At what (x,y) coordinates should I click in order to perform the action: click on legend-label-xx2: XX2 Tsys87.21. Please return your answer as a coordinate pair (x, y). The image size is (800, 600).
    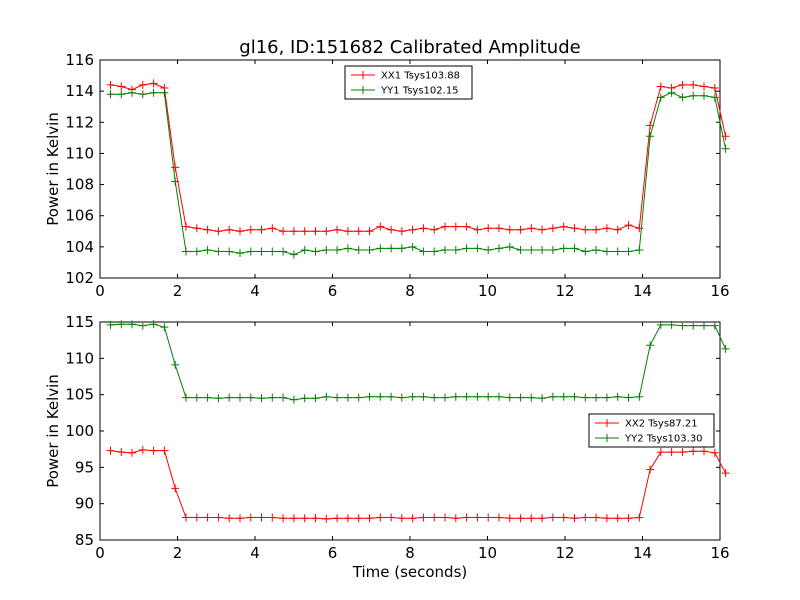
    Looking at the image, I should click on (661, 424).